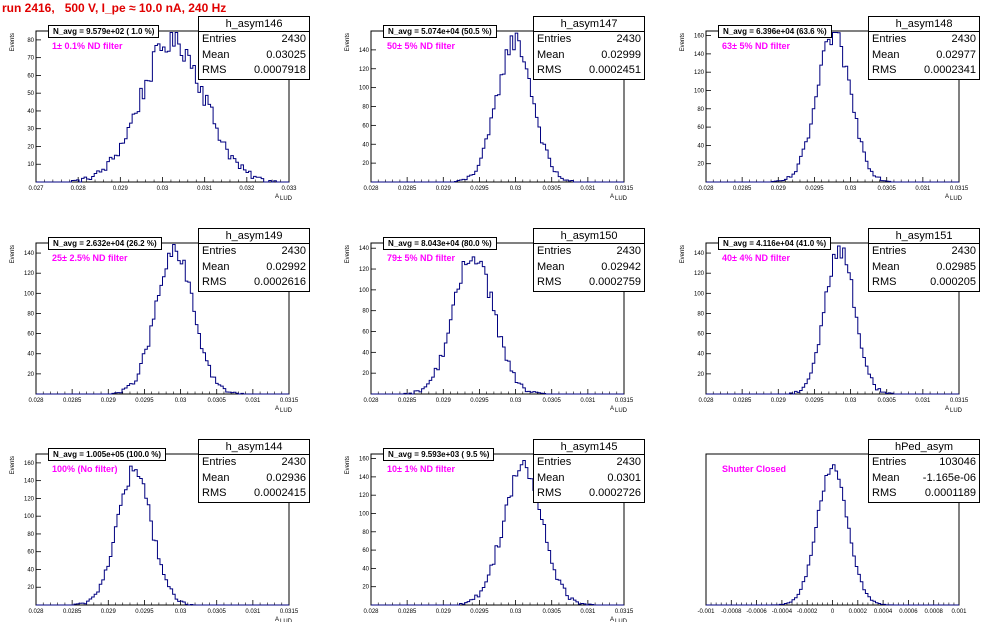  I want to click on stat-value: 0.03025, so click(286, 54).